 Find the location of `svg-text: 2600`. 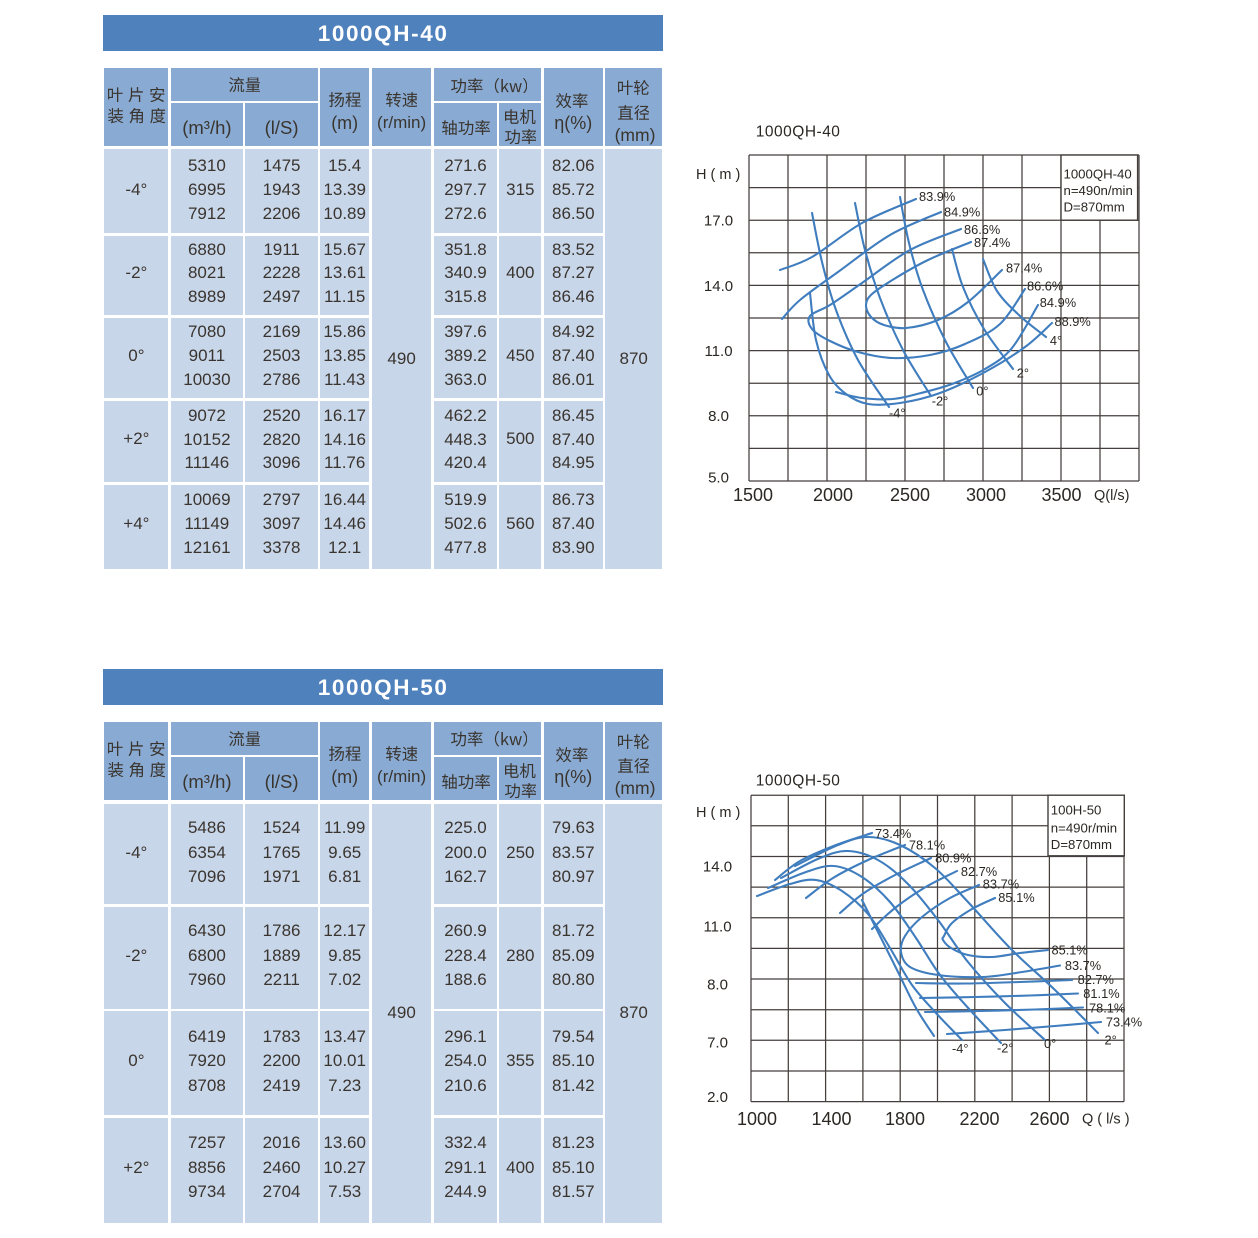

svg-text: 2600 is located at coordinates (1049, 1119).